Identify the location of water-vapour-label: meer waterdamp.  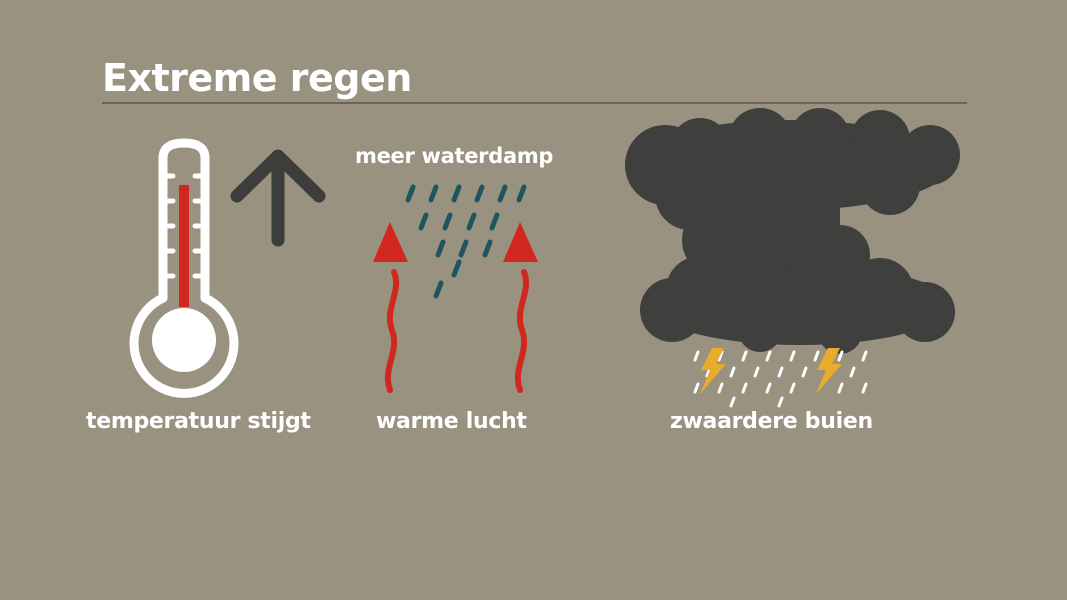
(454, 156).